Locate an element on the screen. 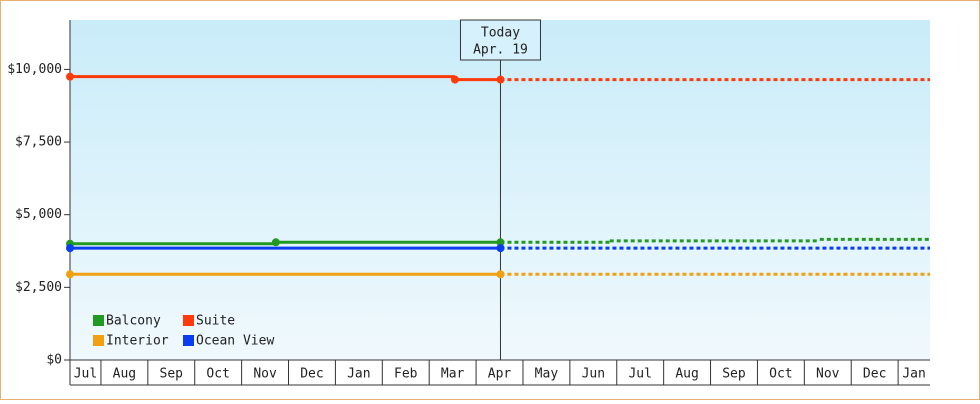 This screenshot has height=404, width=980. legend-label: Ocean View is located at coordinates (235, 341).